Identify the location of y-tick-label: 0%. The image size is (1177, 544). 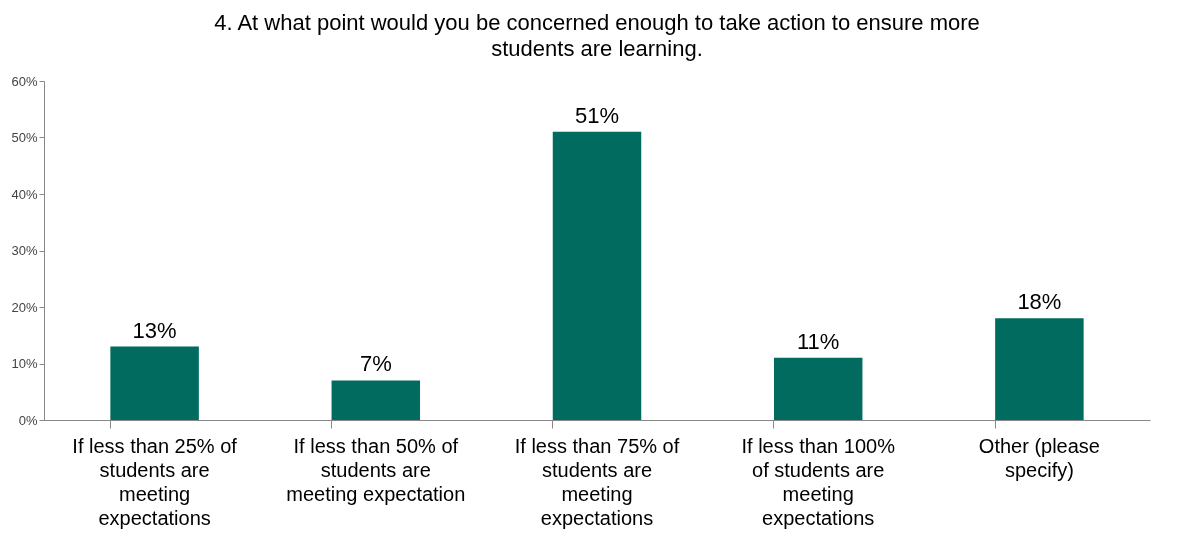
(28, 420).